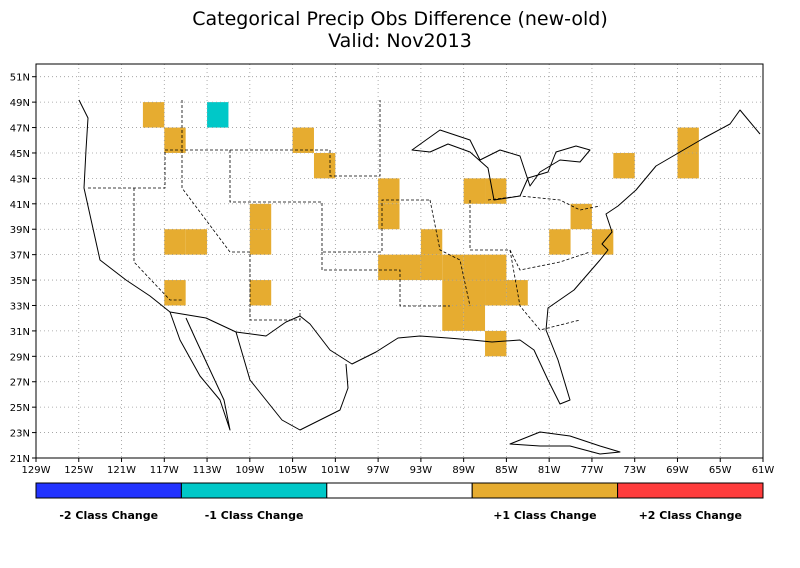 The height and width of the screenshot is (568, 800). What do you see at coordinates (400, 41) in the screenshot?
I see `map-subtitle: Valid: Nov2013` at bounding box center [400, 41].